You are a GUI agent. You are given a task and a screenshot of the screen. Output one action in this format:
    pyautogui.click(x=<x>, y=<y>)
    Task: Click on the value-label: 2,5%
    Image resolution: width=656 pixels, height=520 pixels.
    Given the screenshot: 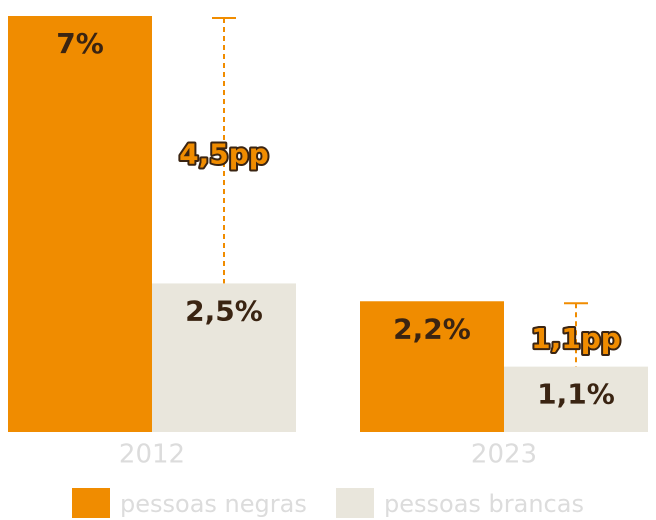 What is the action you would take?
    pyautogui.click(x=224, y=310)
    